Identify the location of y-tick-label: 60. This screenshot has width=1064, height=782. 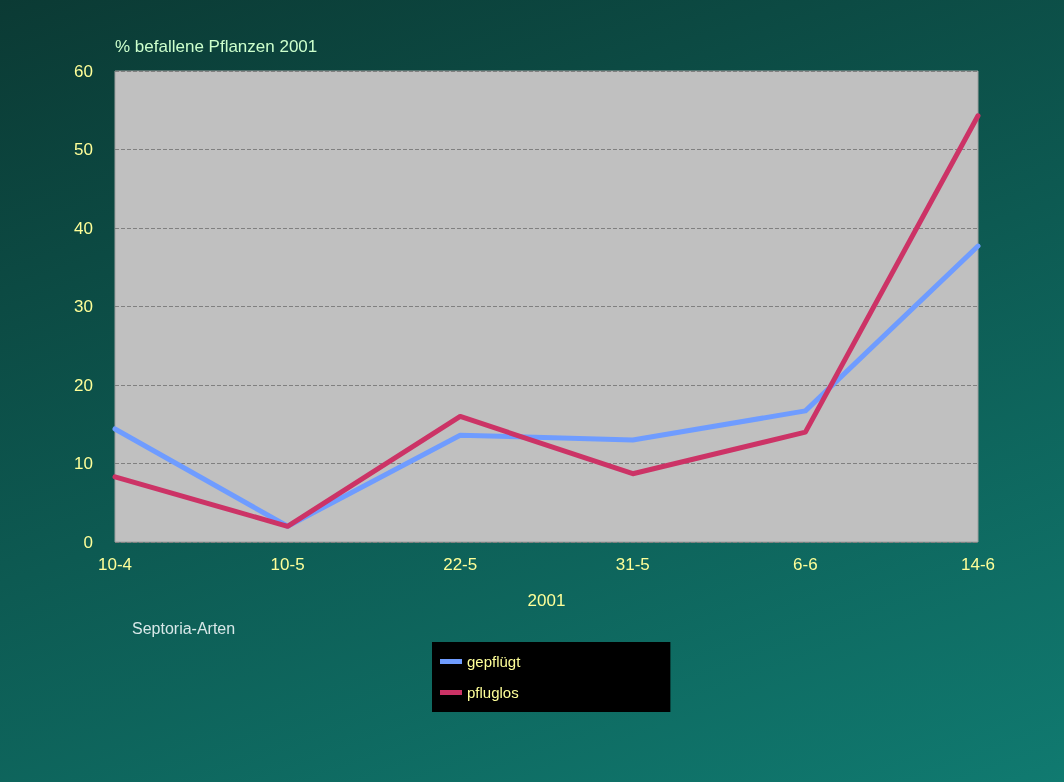
(83, 71).